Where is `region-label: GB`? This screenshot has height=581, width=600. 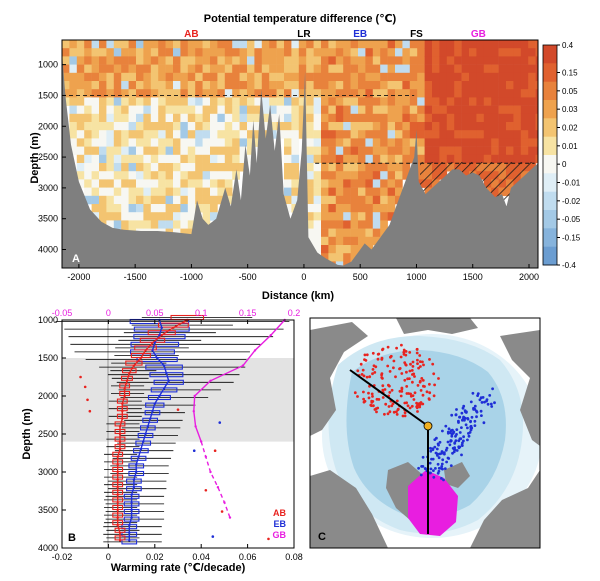 region-label: GB is located at coordinates (478, 34).